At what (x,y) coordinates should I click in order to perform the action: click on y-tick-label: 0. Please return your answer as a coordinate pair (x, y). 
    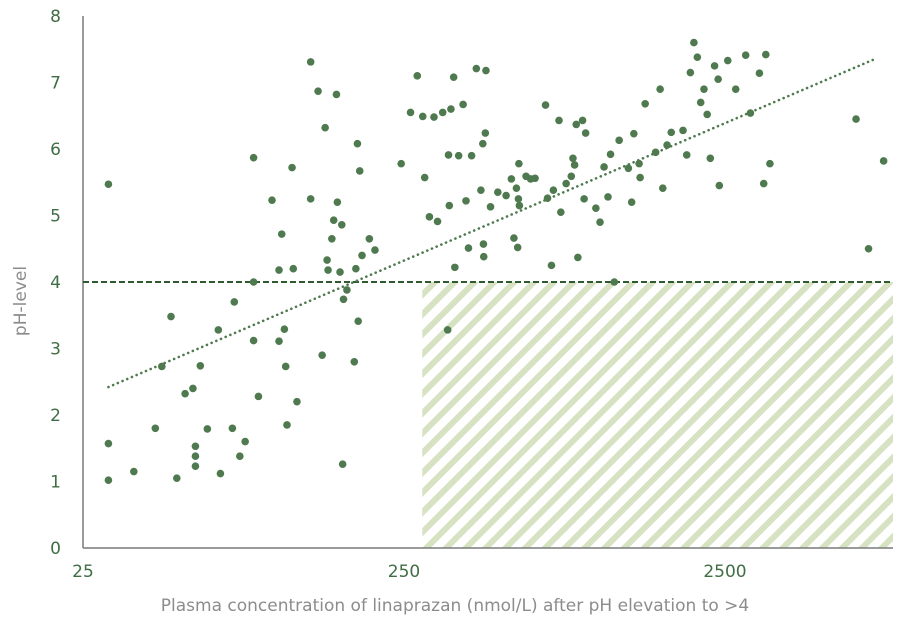
    Looking at the image, I should click on (55, 549).